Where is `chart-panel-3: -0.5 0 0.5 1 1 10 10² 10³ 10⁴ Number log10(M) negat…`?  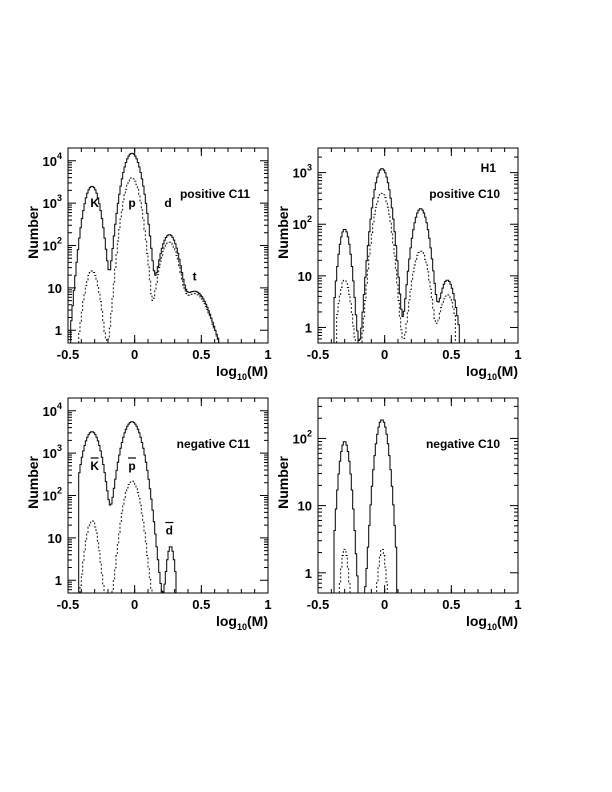
chart-panel-3: -0.5 0 0.5 1 1 10 10² 10³ 10⁴ Number log10(M) negat… is located at coordinates (148, 514).